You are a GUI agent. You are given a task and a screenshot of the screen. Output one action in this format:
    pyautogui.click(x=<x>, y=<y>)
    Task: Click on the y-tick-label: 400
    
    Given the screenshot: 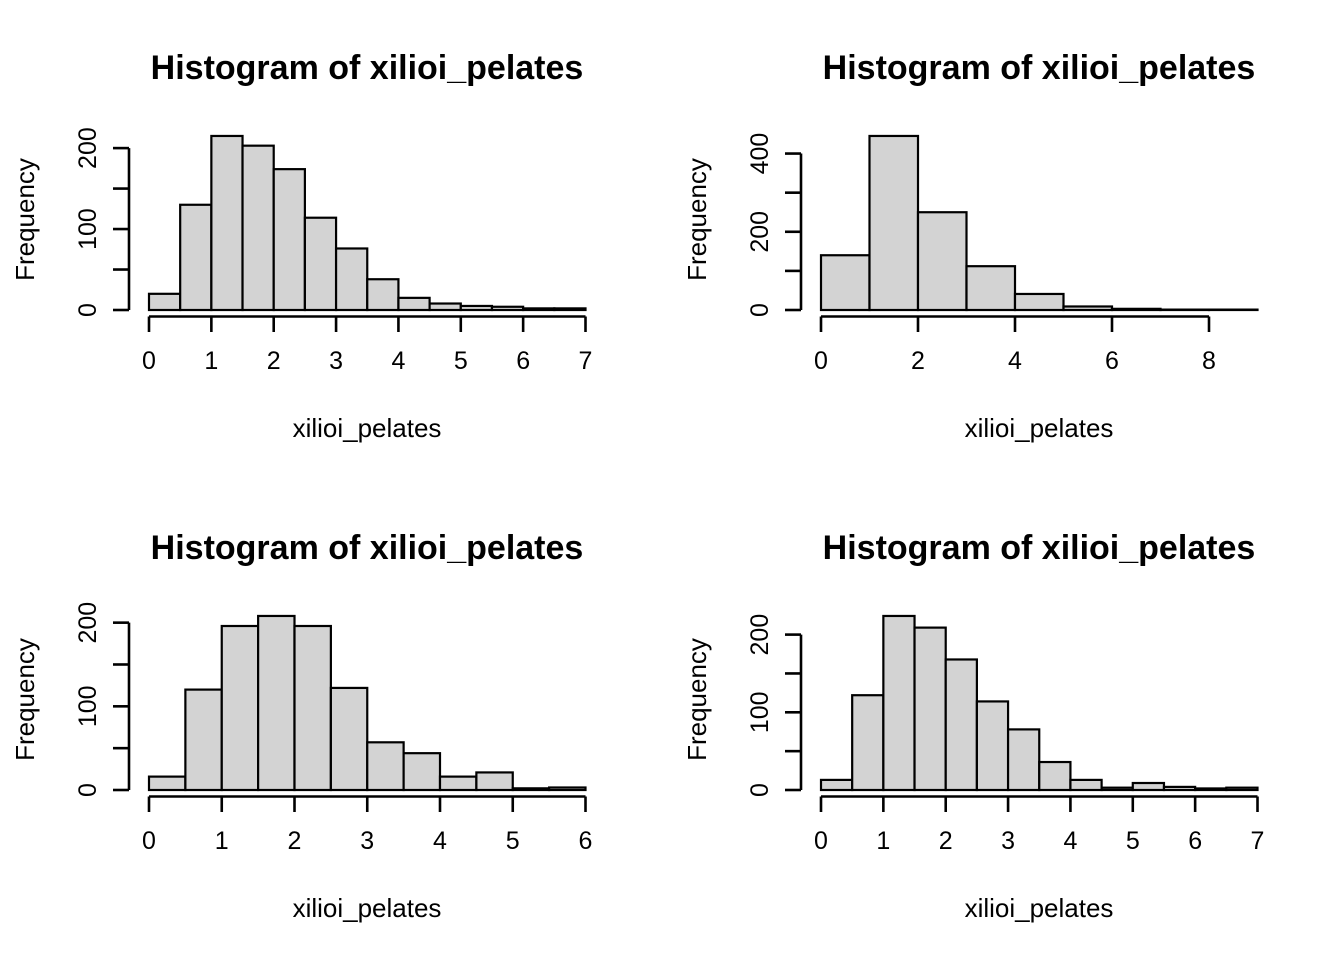 What is the action you would take?
    pyautogui.click(x=760, y=154)
    